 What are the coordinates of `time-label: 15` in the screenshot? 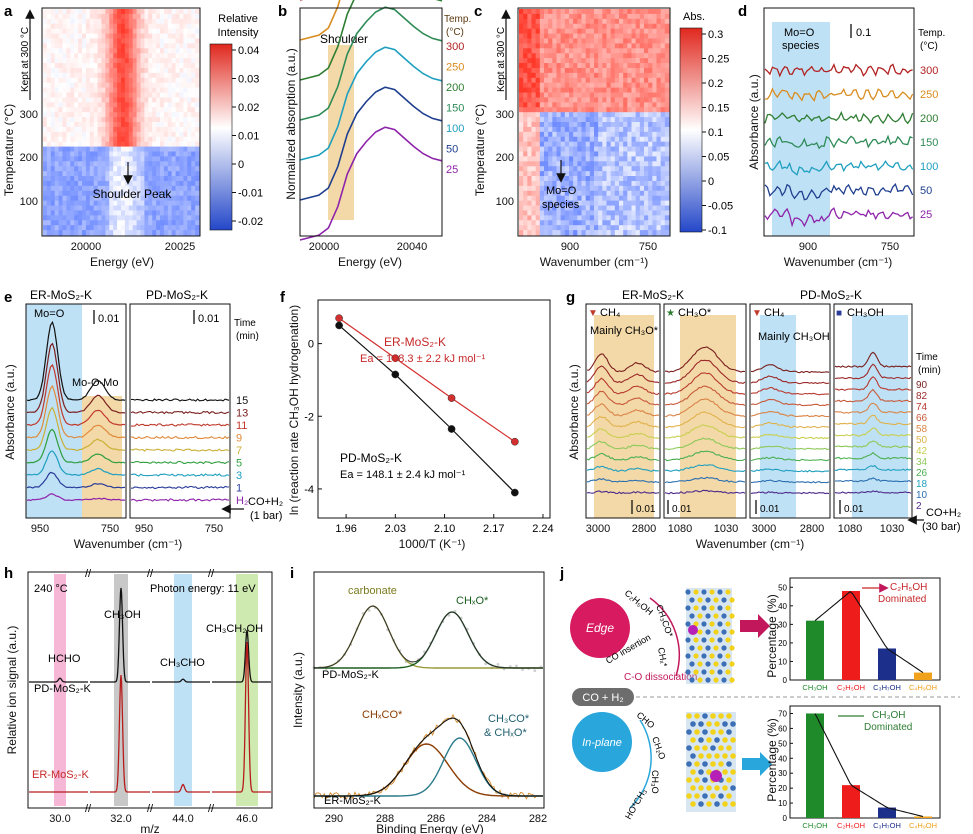 It's located at (242, 401).